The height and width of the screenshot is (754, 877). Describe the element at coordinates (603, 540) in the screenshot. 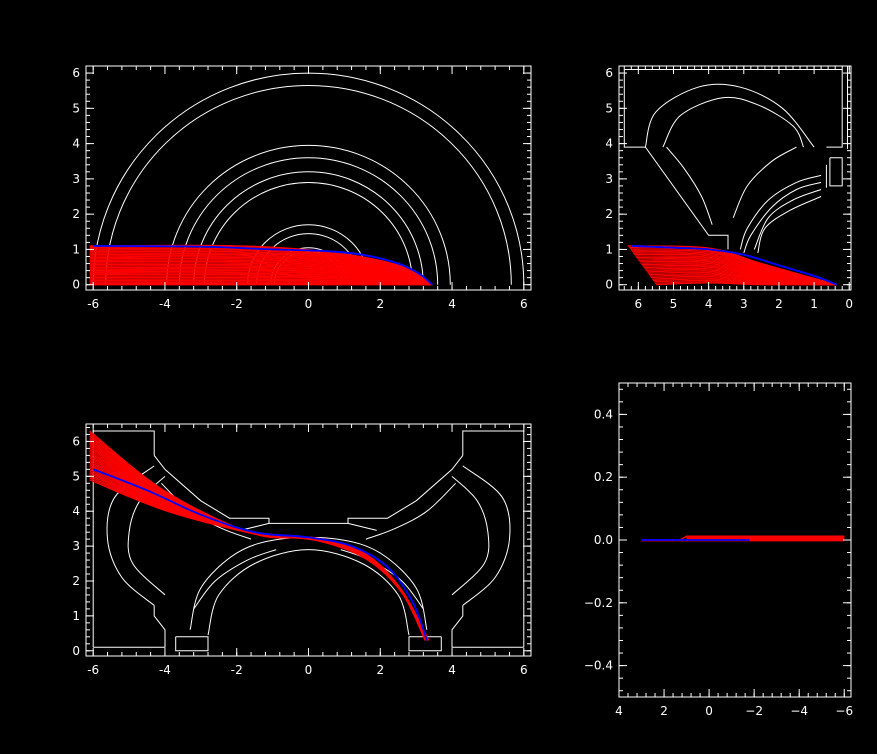

I see `y-tick-label: 0.0` at that location.